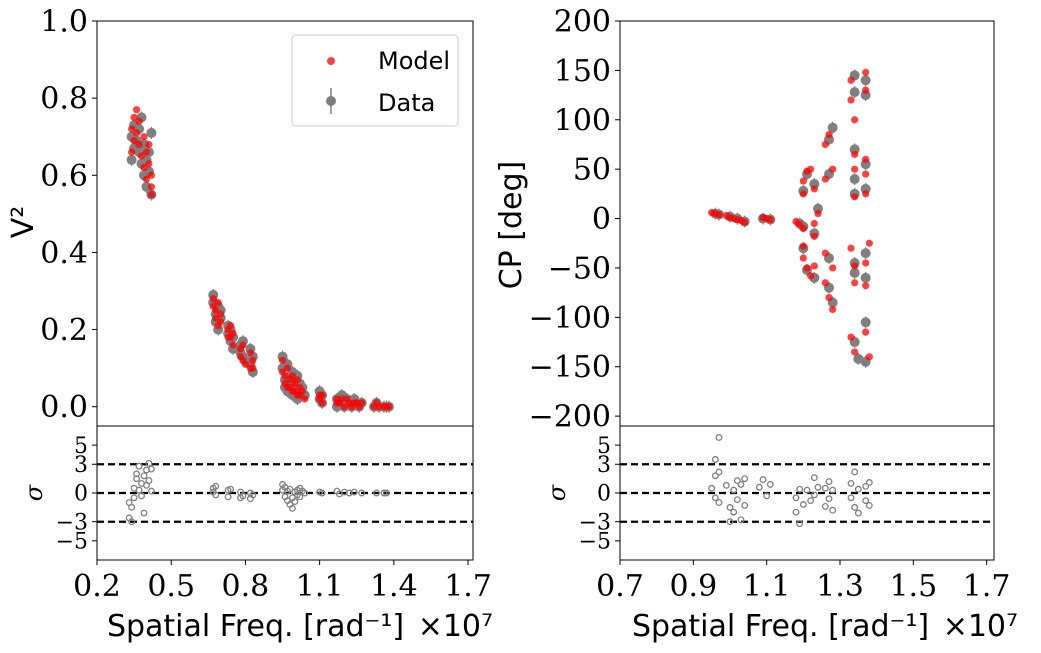 The image size is (1041, 653). I want to click on cp-ytick-label: −100, so click(570, 318).